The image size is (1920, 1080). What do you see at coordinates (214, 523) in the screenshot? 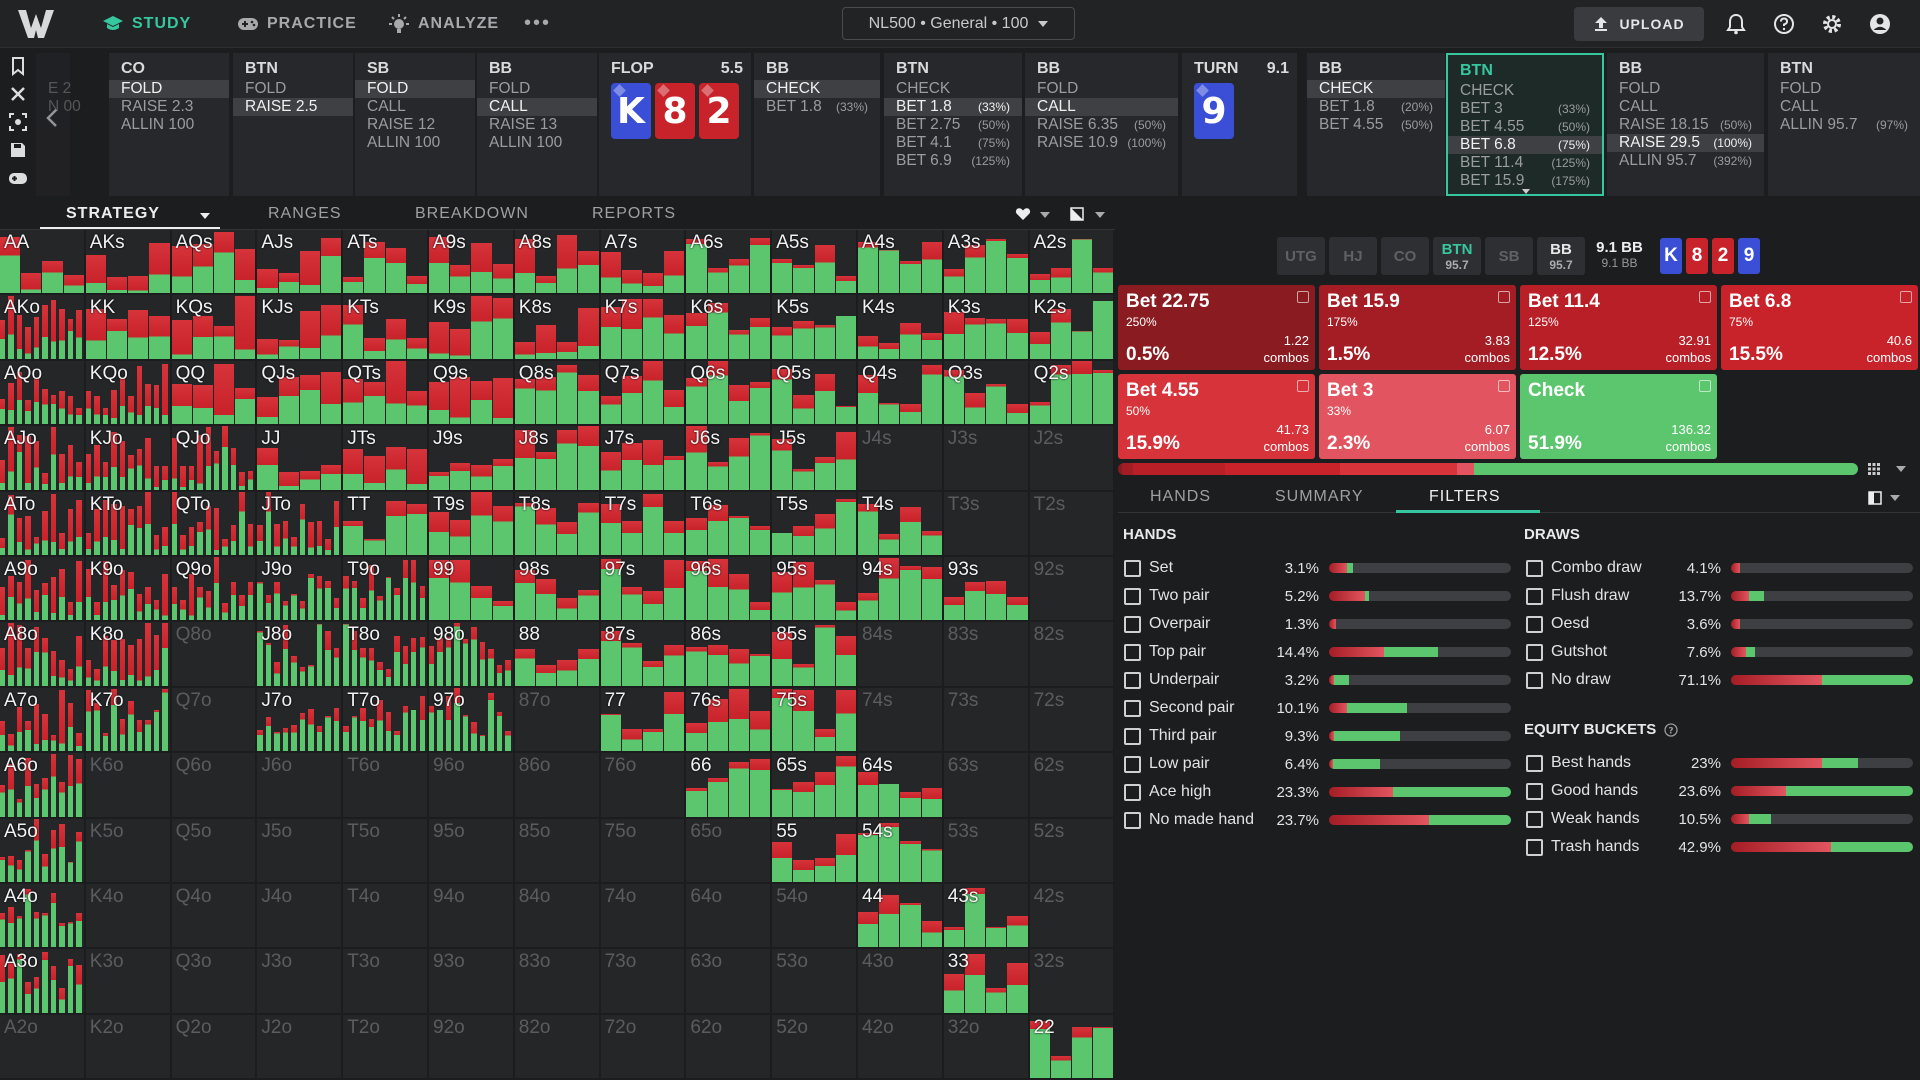
I see `hand-cell: QTo` at bounding box center [214, 523].